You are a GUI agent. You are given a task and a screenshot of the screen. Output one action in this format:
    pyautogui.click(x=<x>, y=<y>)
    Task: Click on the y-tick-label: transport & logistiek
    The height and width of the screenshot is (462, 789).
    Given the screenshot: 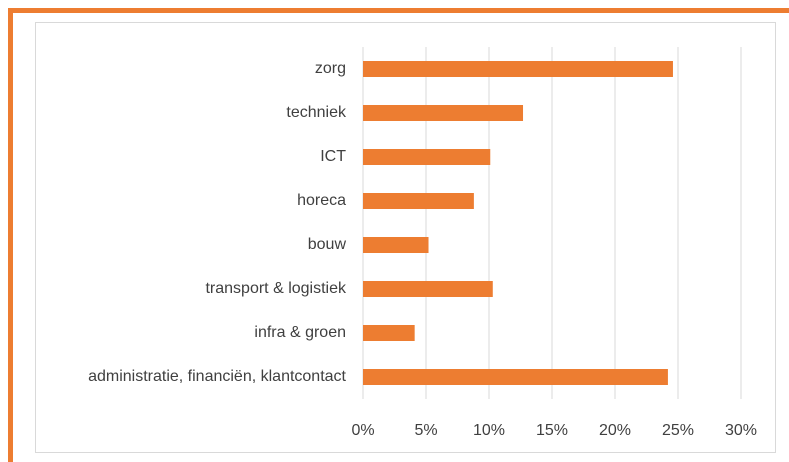 What is the action you would take?
    pyautogui.click(x=276, y=288)
    